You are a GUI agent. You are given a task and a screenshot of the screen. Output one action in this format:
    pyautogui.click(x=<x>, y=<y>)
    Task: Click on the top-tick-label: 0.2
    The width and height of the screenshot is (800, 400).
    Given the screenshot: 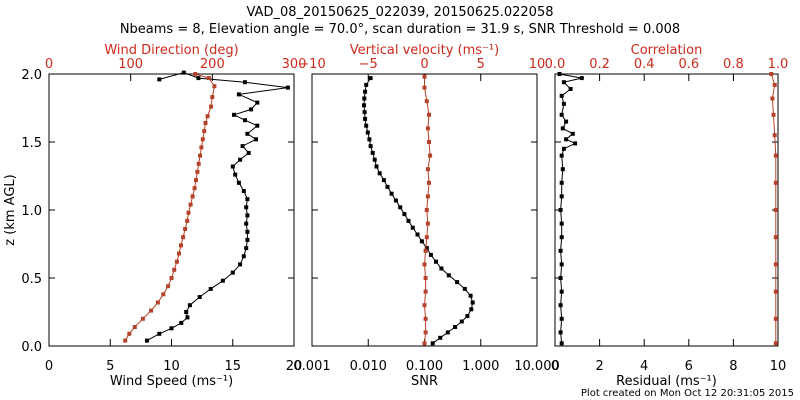 What is the action you would take?
    pyautogui.click(x=599, y=64)
    